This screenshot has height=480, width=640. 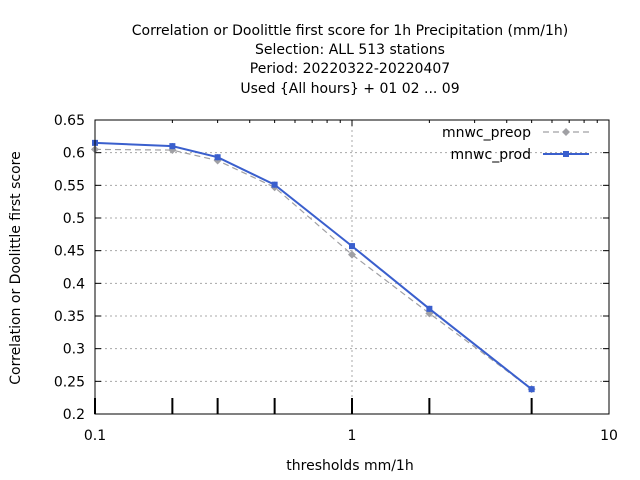 What do you see at coordinates (566, 132) in the screenshot?
I see `legend-marker-mnwc_preop` at bounding box center [566, 132].